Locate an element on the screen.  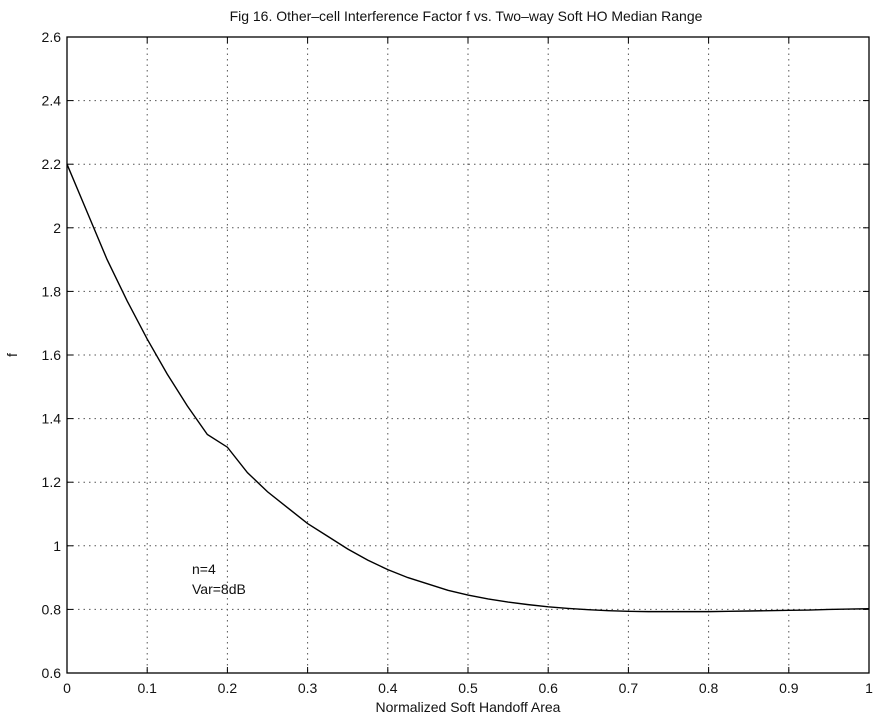
x-axis-label: Normalized Soft Handoff Area is located at coordinates (468, 707).